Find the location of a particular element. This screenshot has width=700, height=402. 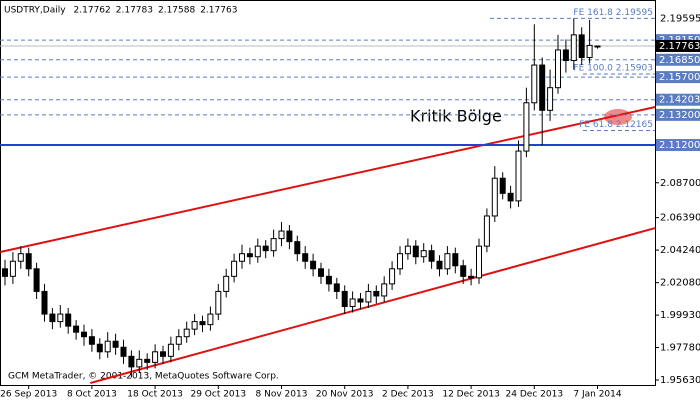

x-tick-label: 18 Oct 2013 is located at coordinates (155, 395).